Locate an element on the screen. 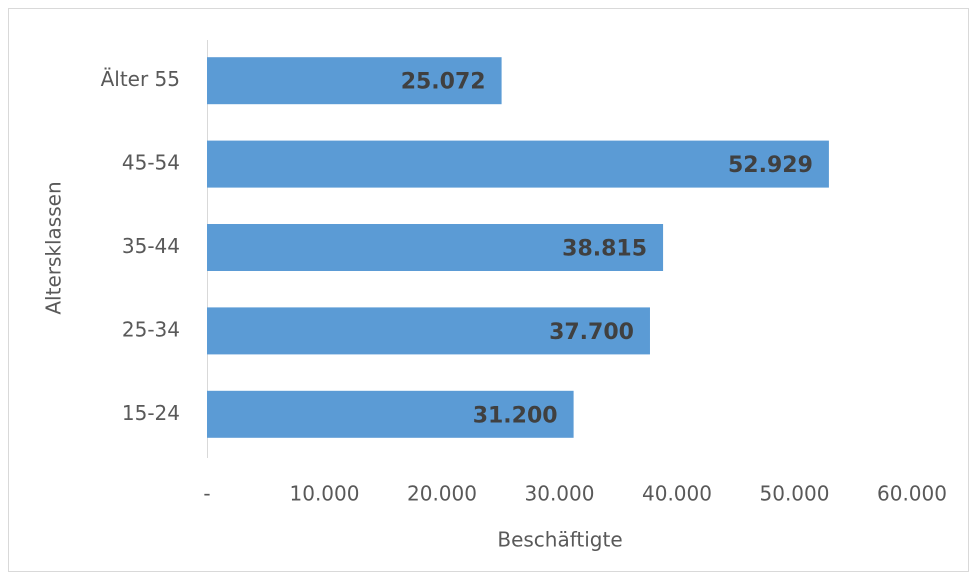 This screenshot has width=978, height=581. data-label: 38.815 is located at coordinates (604, 249).